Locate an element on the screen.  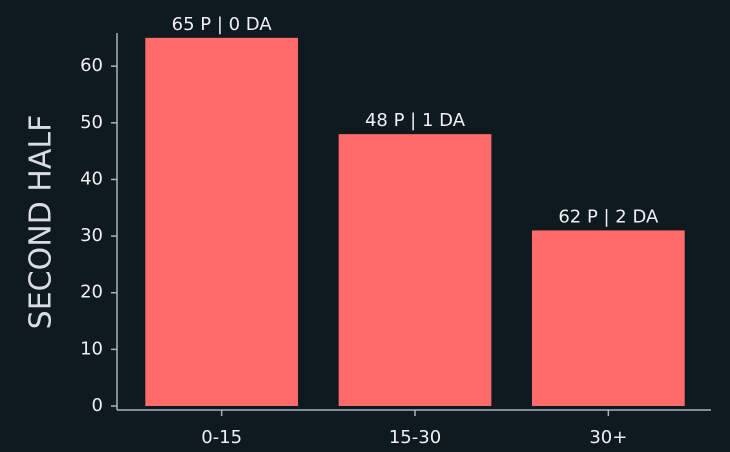
bar-annotation: 65 P | 0 DA is located at coordinates (222, 24).